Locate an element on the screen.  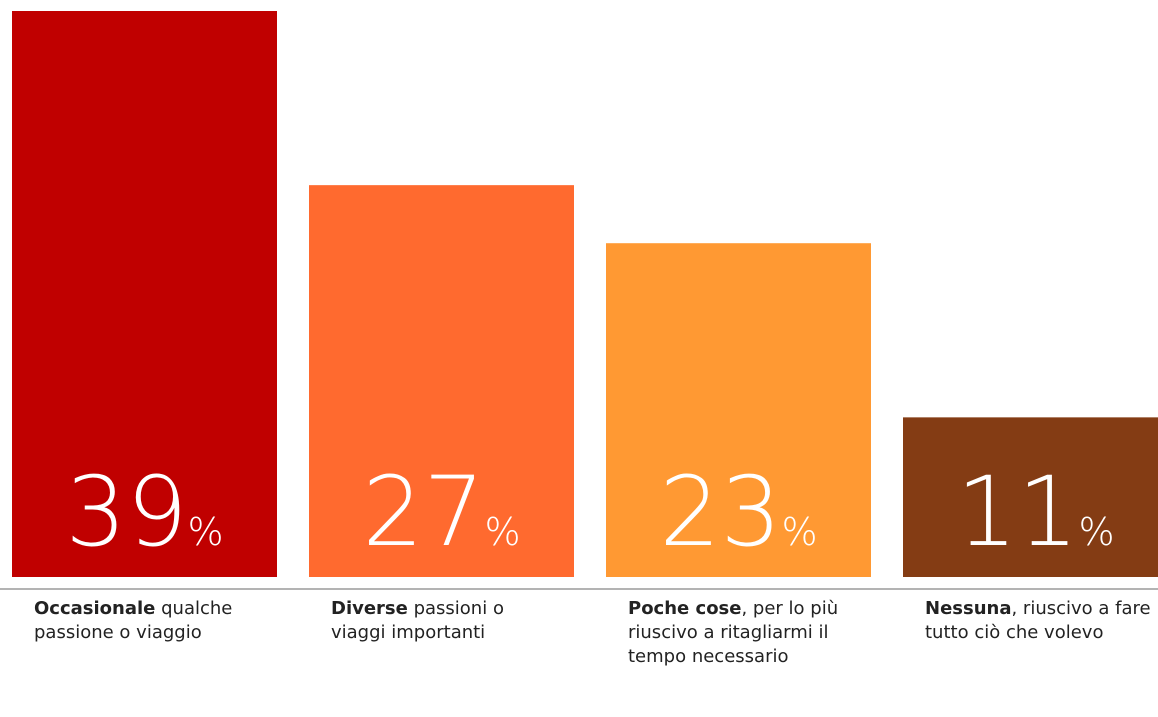
category-term: Diverse is located at coordinates (369, 608).